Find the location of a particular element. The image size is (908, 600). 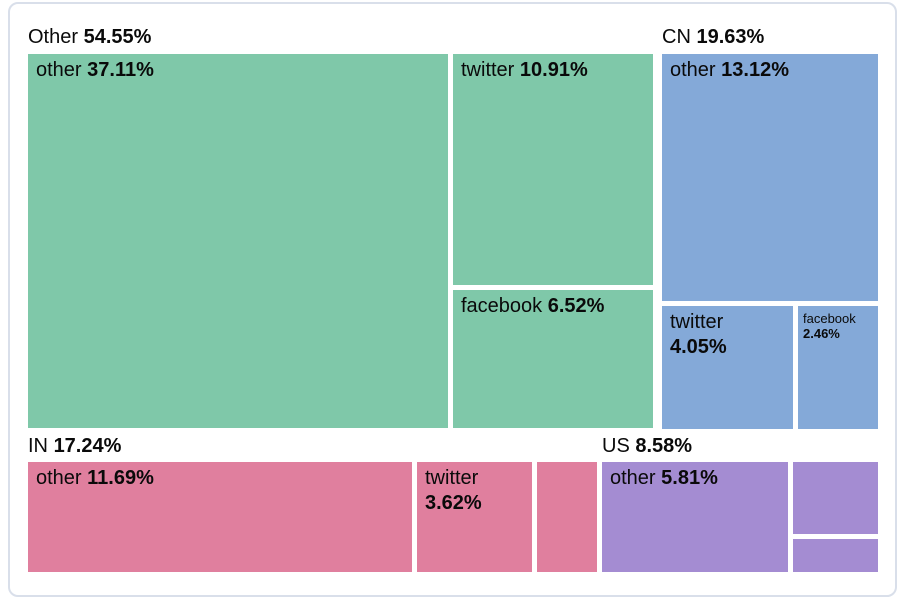

group-label-in: IN 17.24% is located at coordinates (74, 446).